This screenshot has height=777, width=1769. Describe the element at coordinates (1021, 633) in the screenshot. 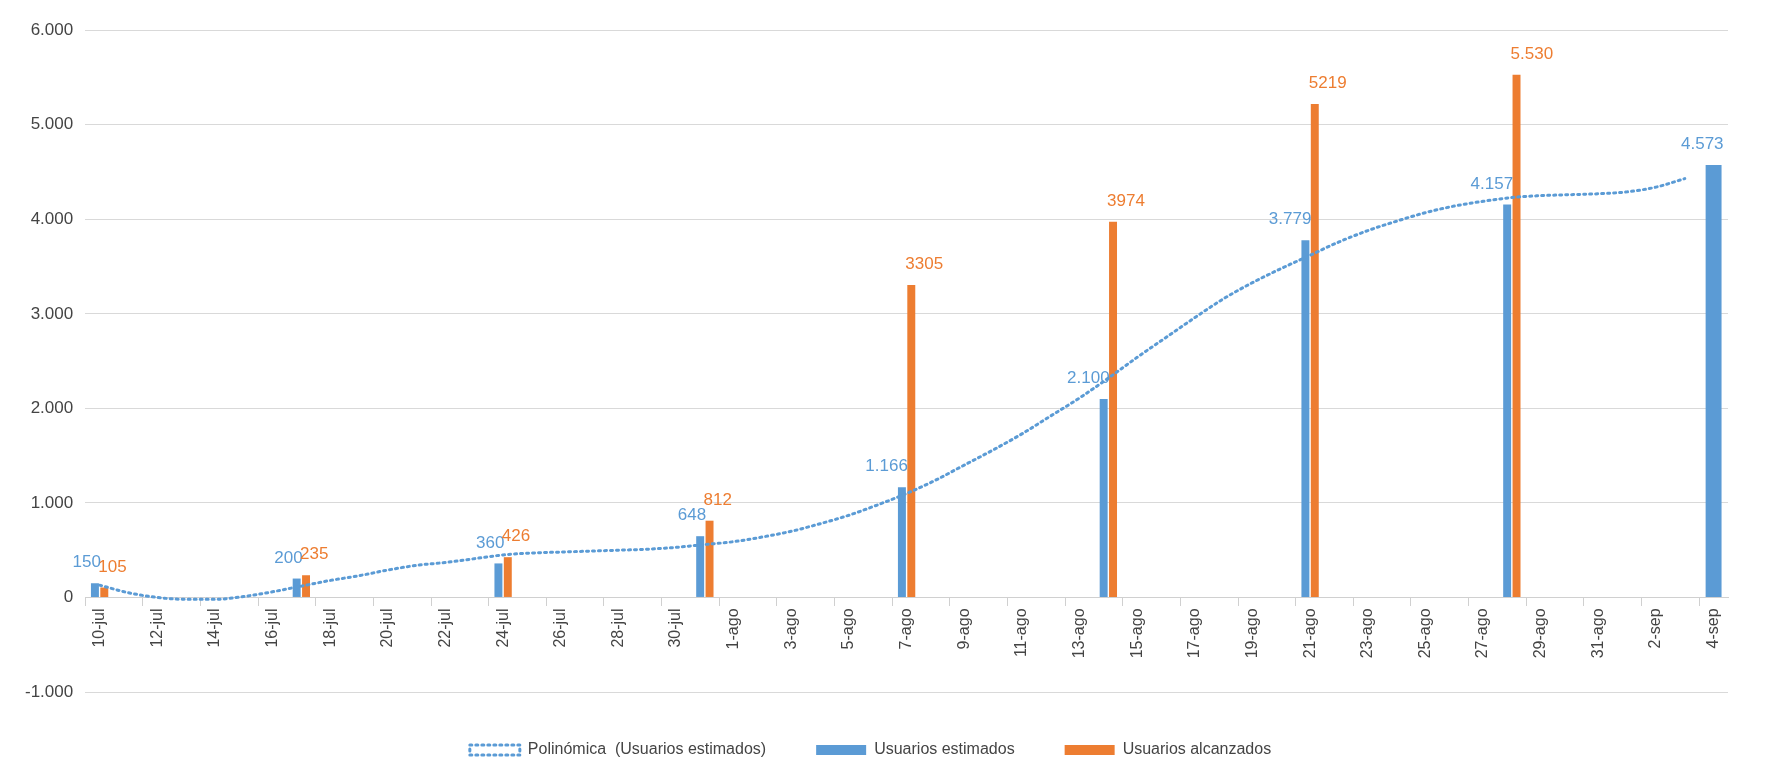

I see `x-tick-label: 11-ago` at that location.